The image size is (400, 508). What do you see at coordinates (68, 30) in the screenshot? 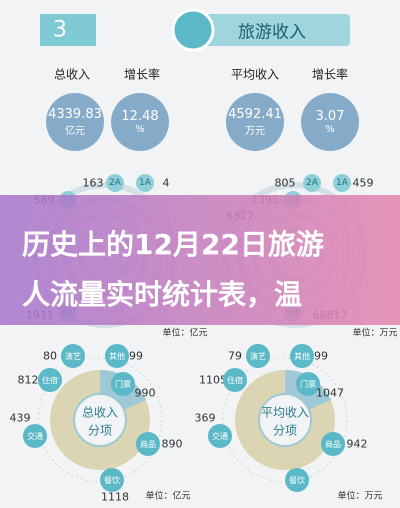
I see `section-box` at bounding box center [68, 30].